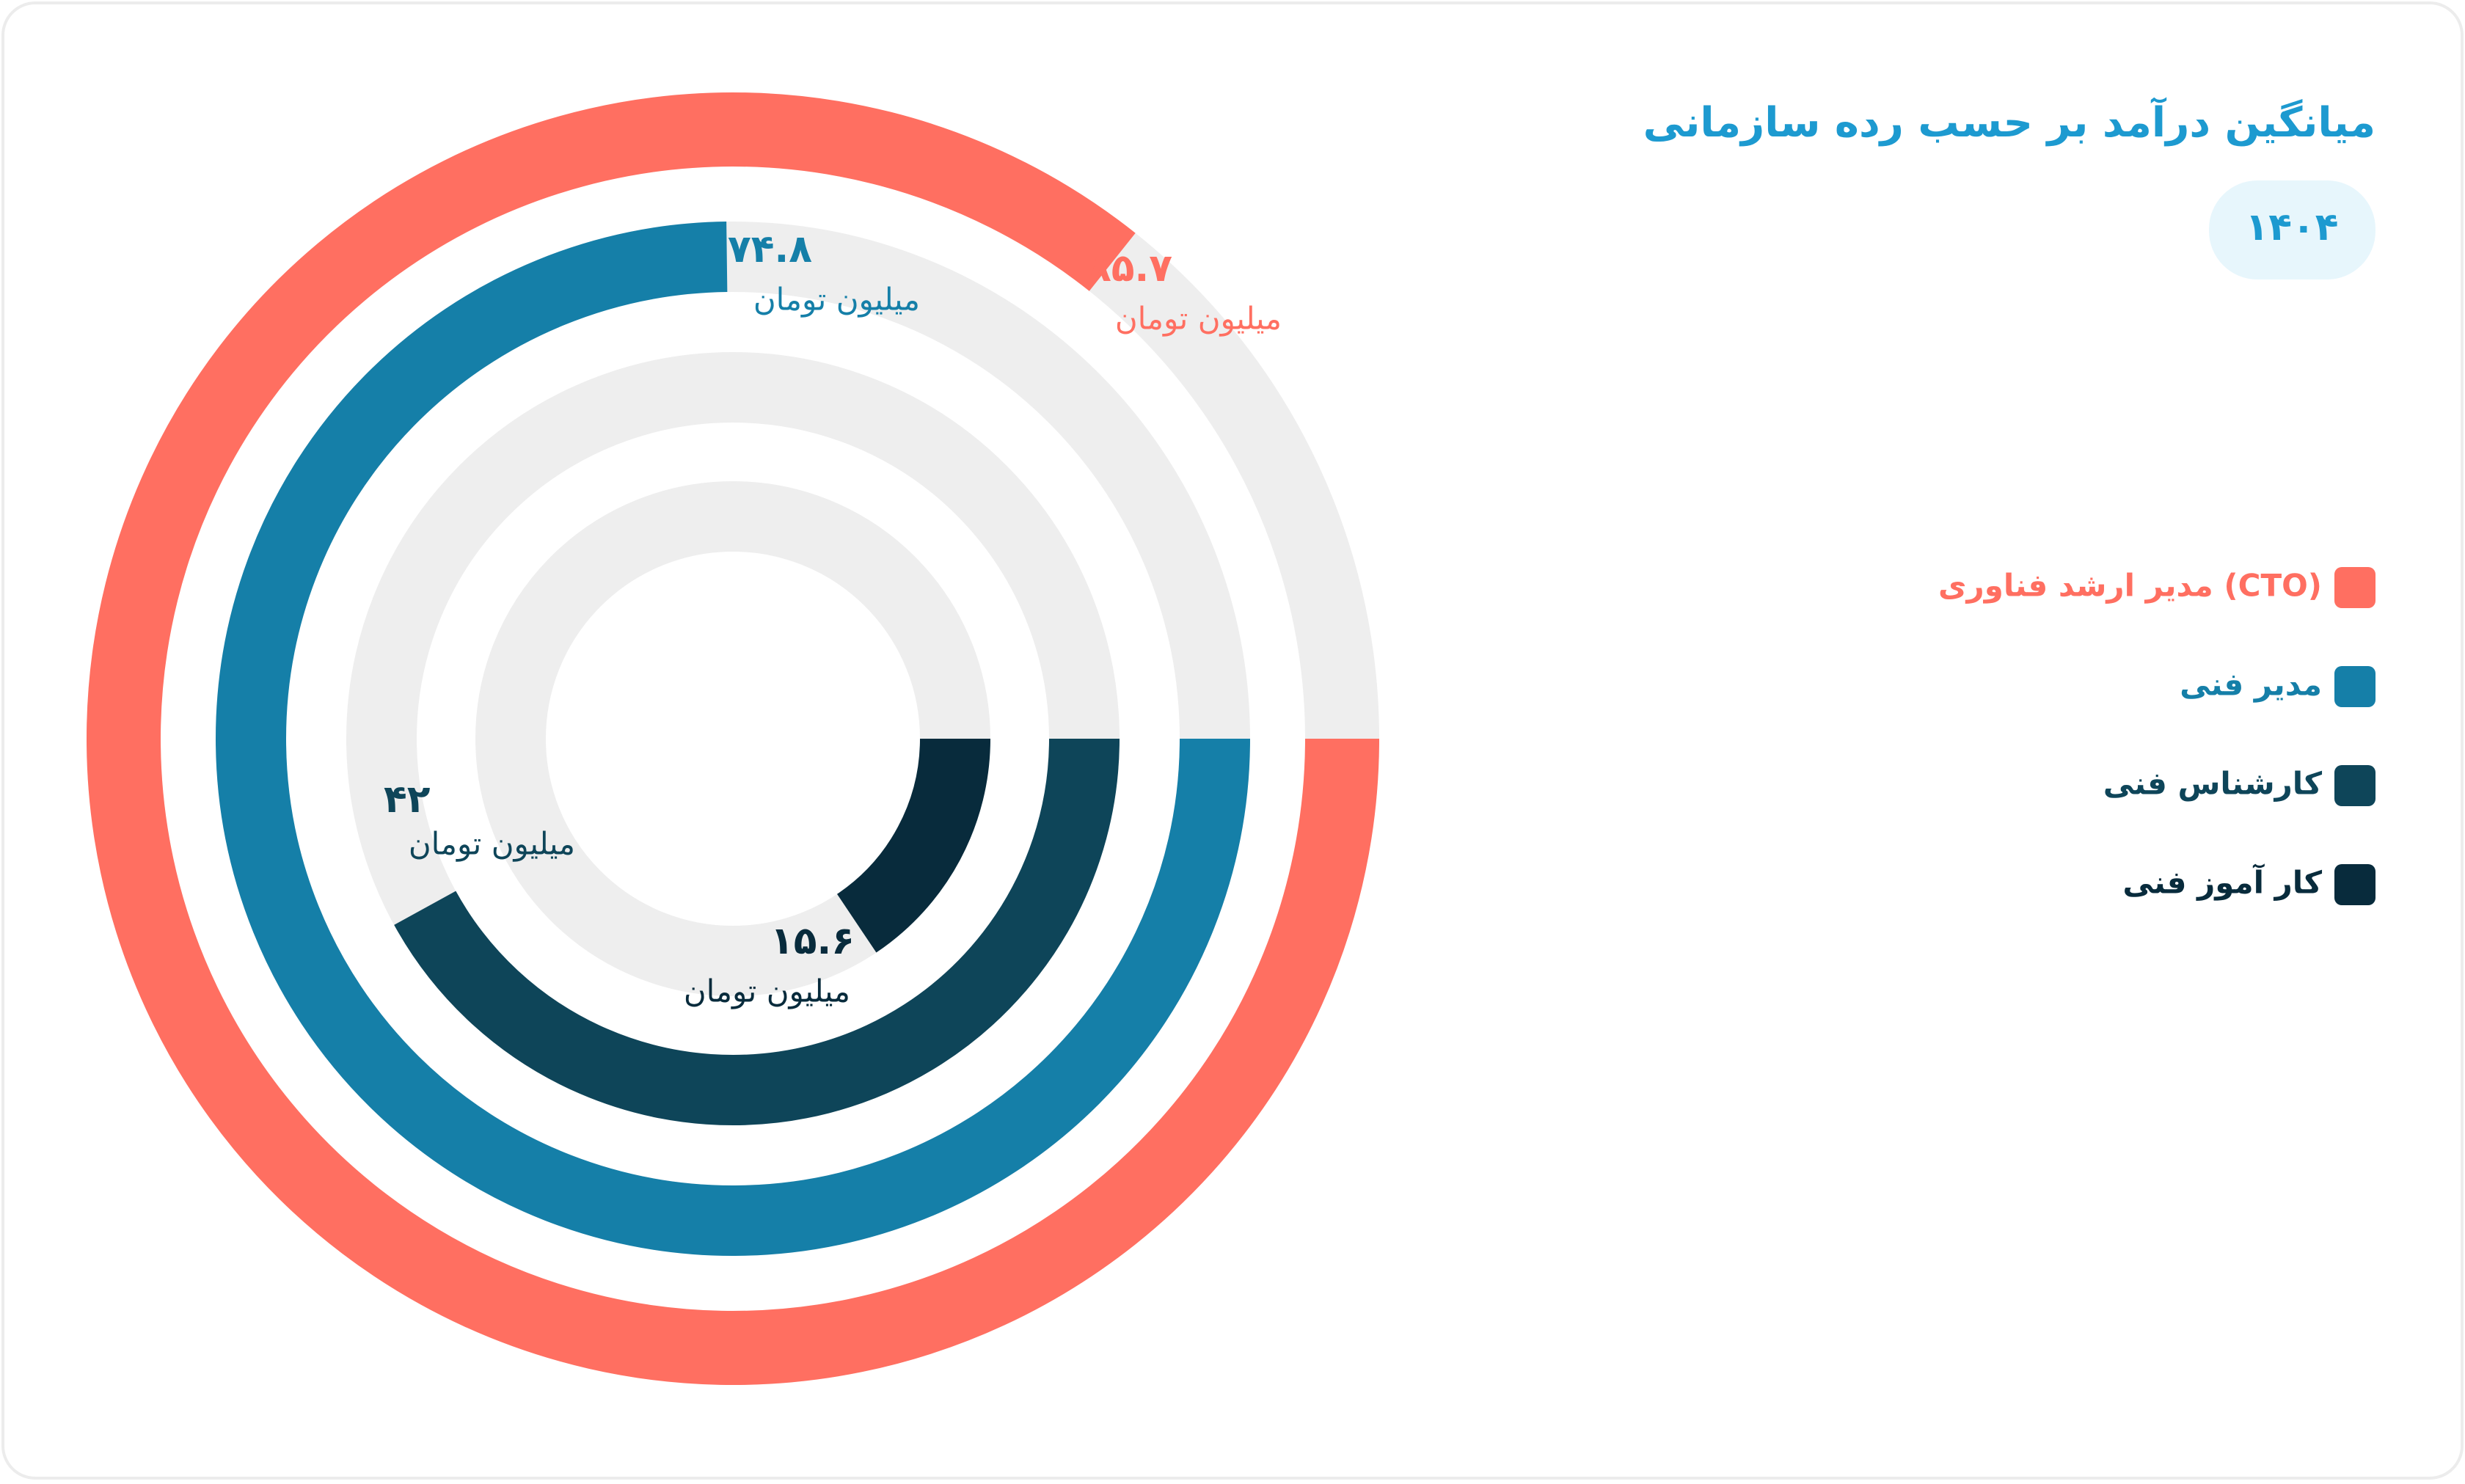  What do you see at coordinates (2213, 784) in the screenshot?
I see `legend-label: کارشناس فنی` at bounding box center [2213, 784].